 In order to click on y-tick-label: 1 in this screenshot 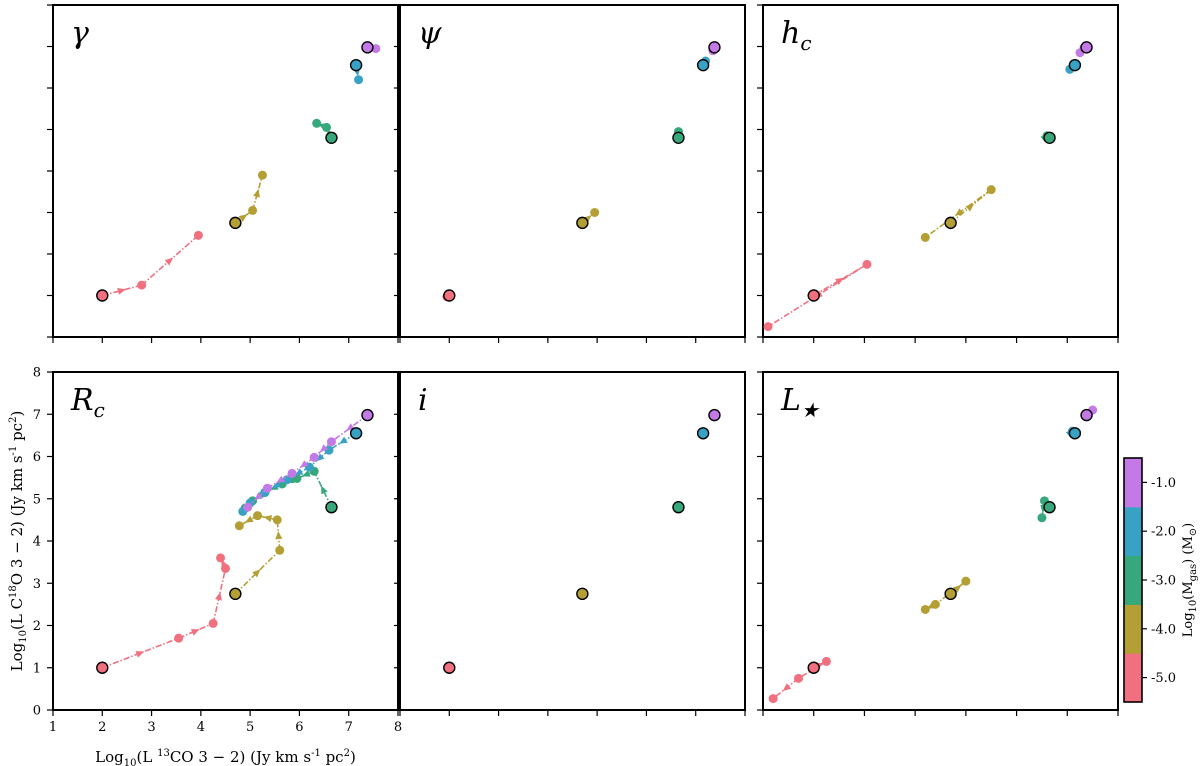, I will do `click(37, 668)`.